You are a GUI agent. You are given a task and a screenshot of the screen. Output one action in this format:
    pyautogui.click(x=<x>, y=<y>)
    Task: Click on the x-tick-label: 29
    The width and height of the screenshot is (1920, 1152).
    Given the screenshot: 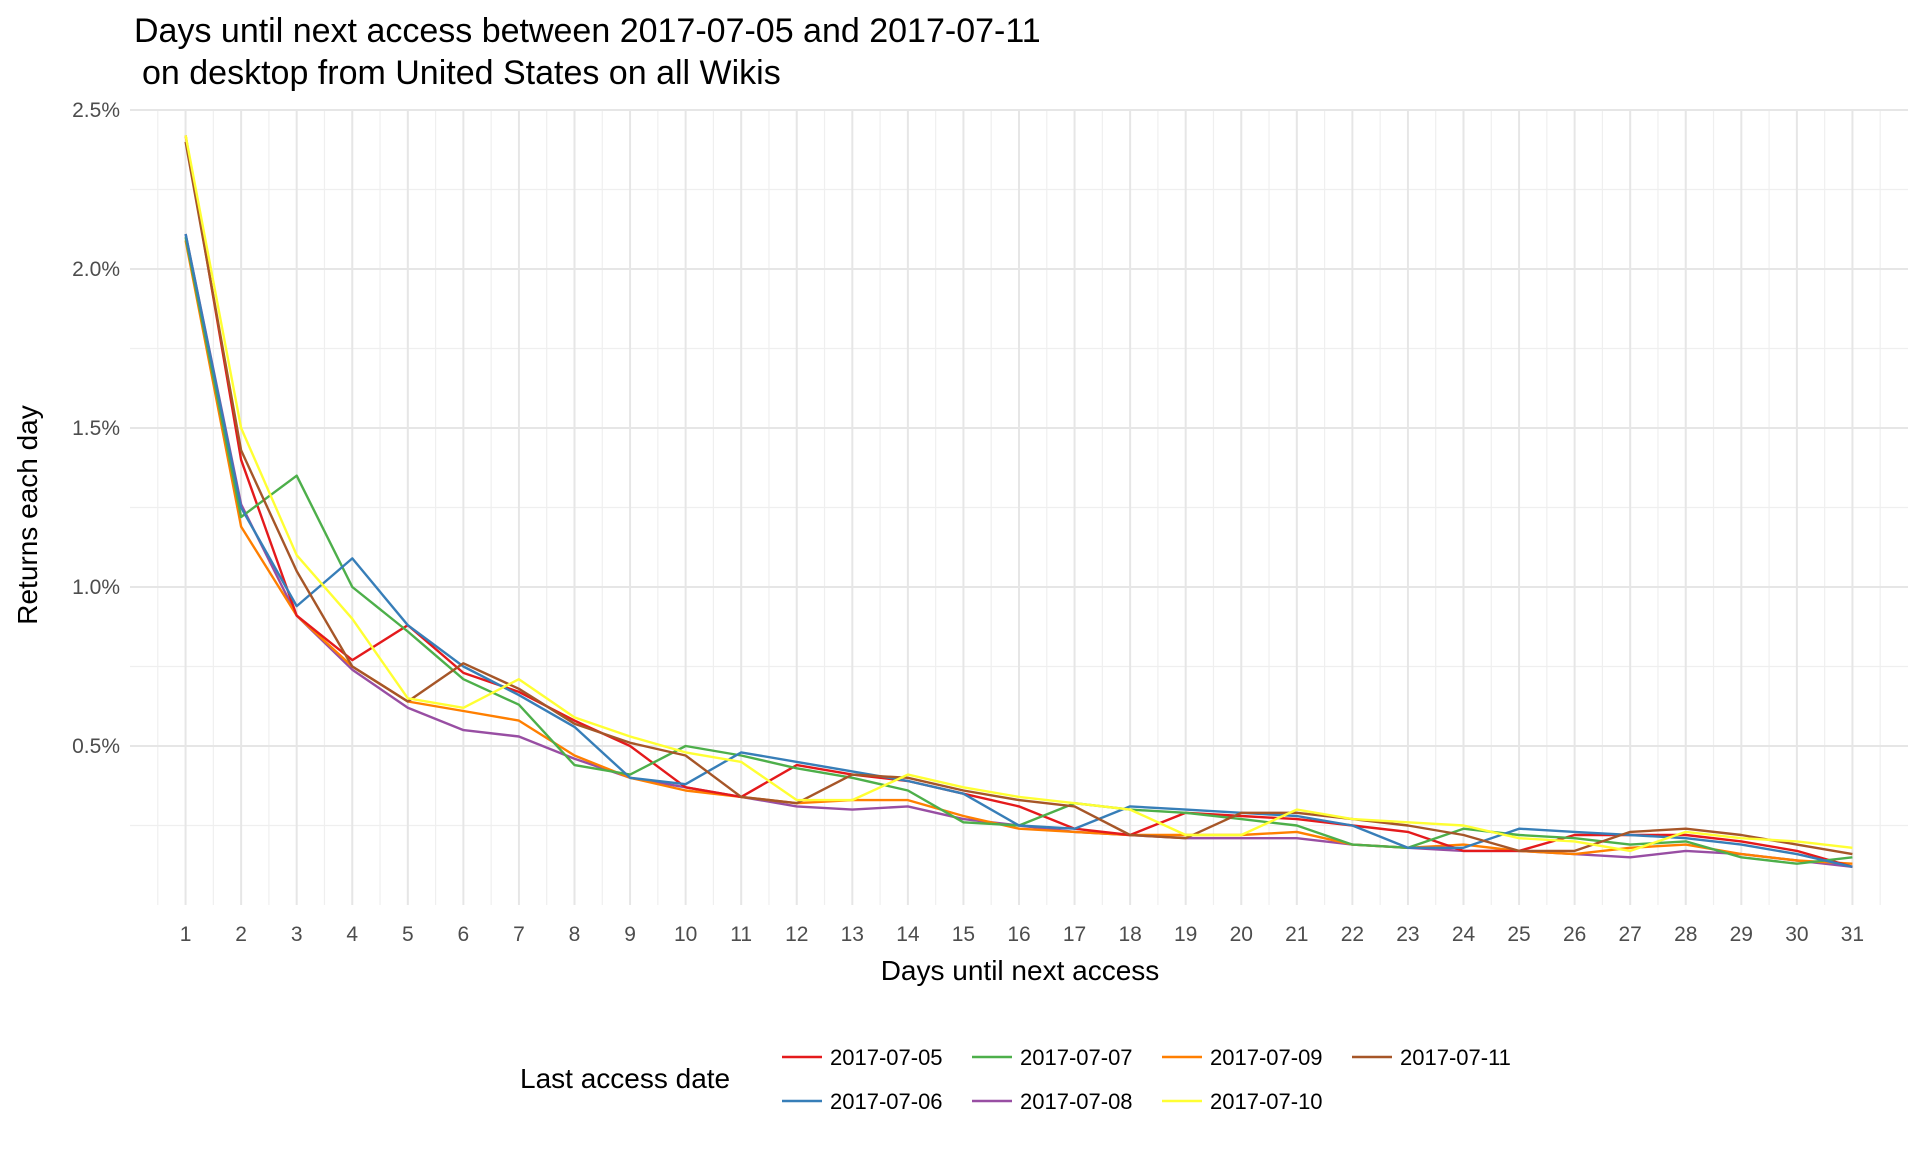 What is the action you would take?
    pyautogui.click(x=1741, y=934)
    